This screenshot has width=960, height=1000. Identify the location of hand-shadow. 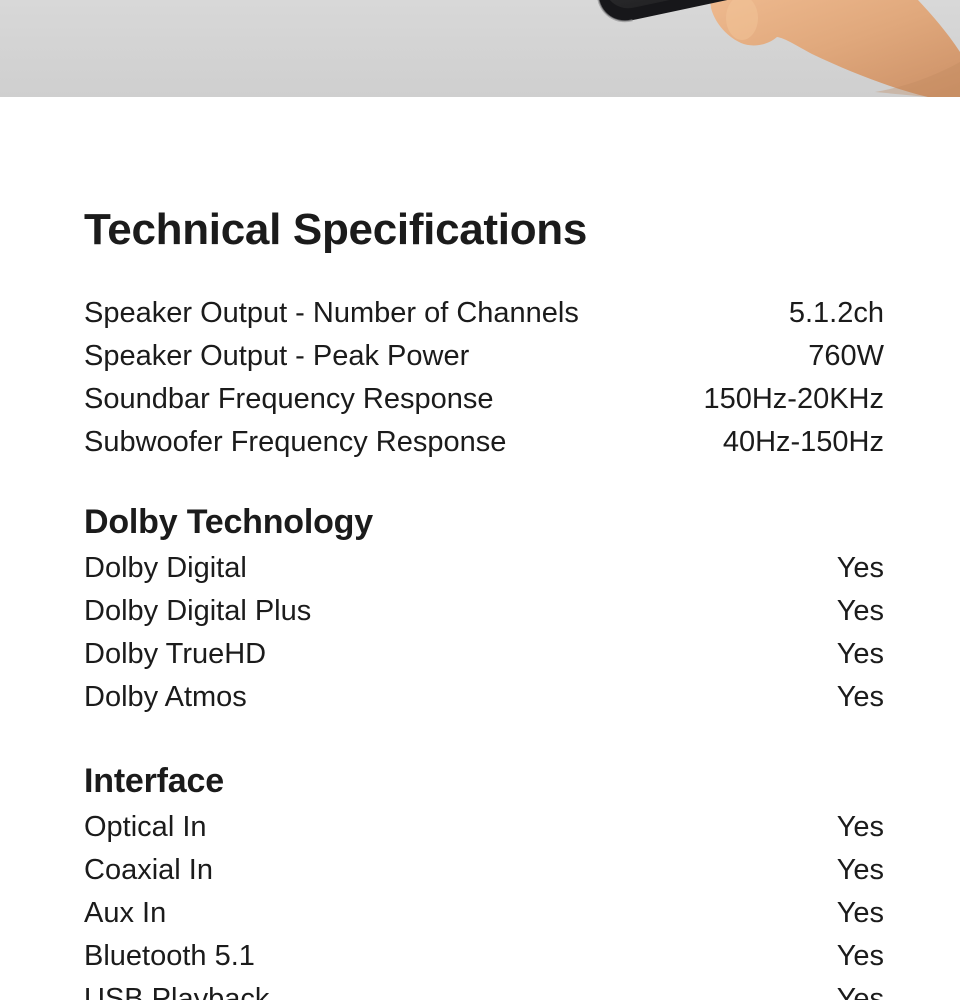
(917, 79).